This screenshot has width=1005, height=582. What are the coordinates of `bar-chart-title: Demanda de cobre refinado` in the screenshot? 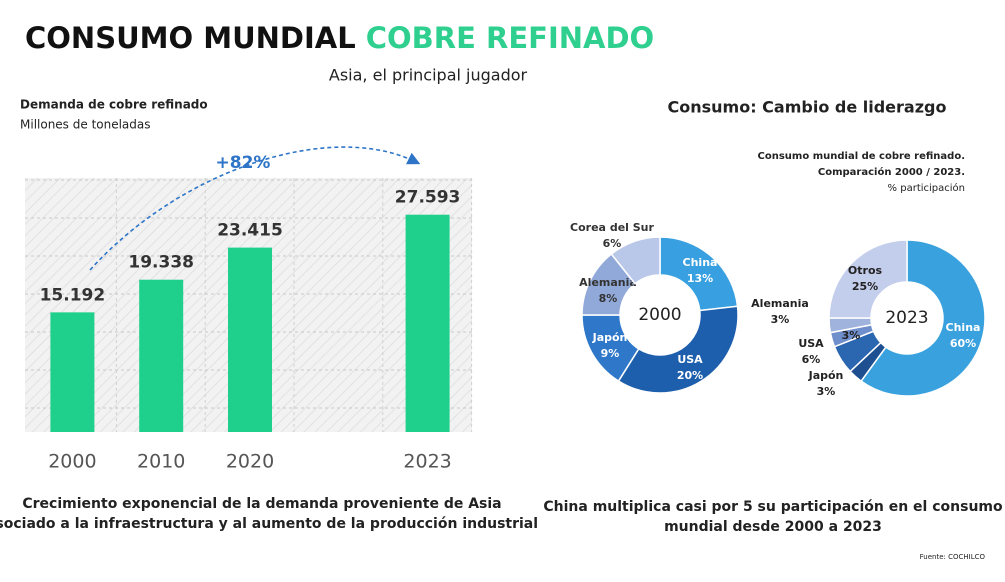 It's located at (114, 105).